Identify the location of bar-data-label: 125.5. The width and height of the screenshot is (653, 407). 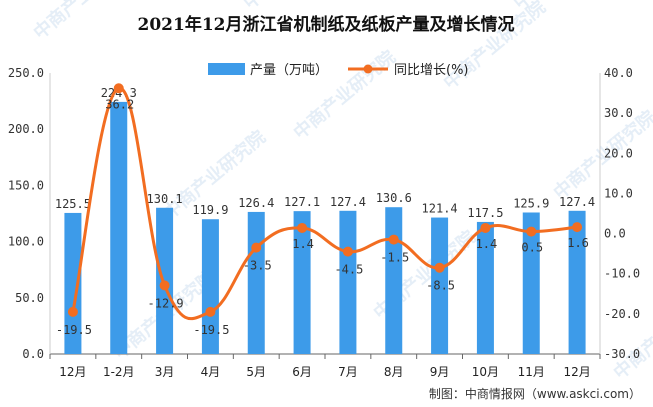
(73, 204).